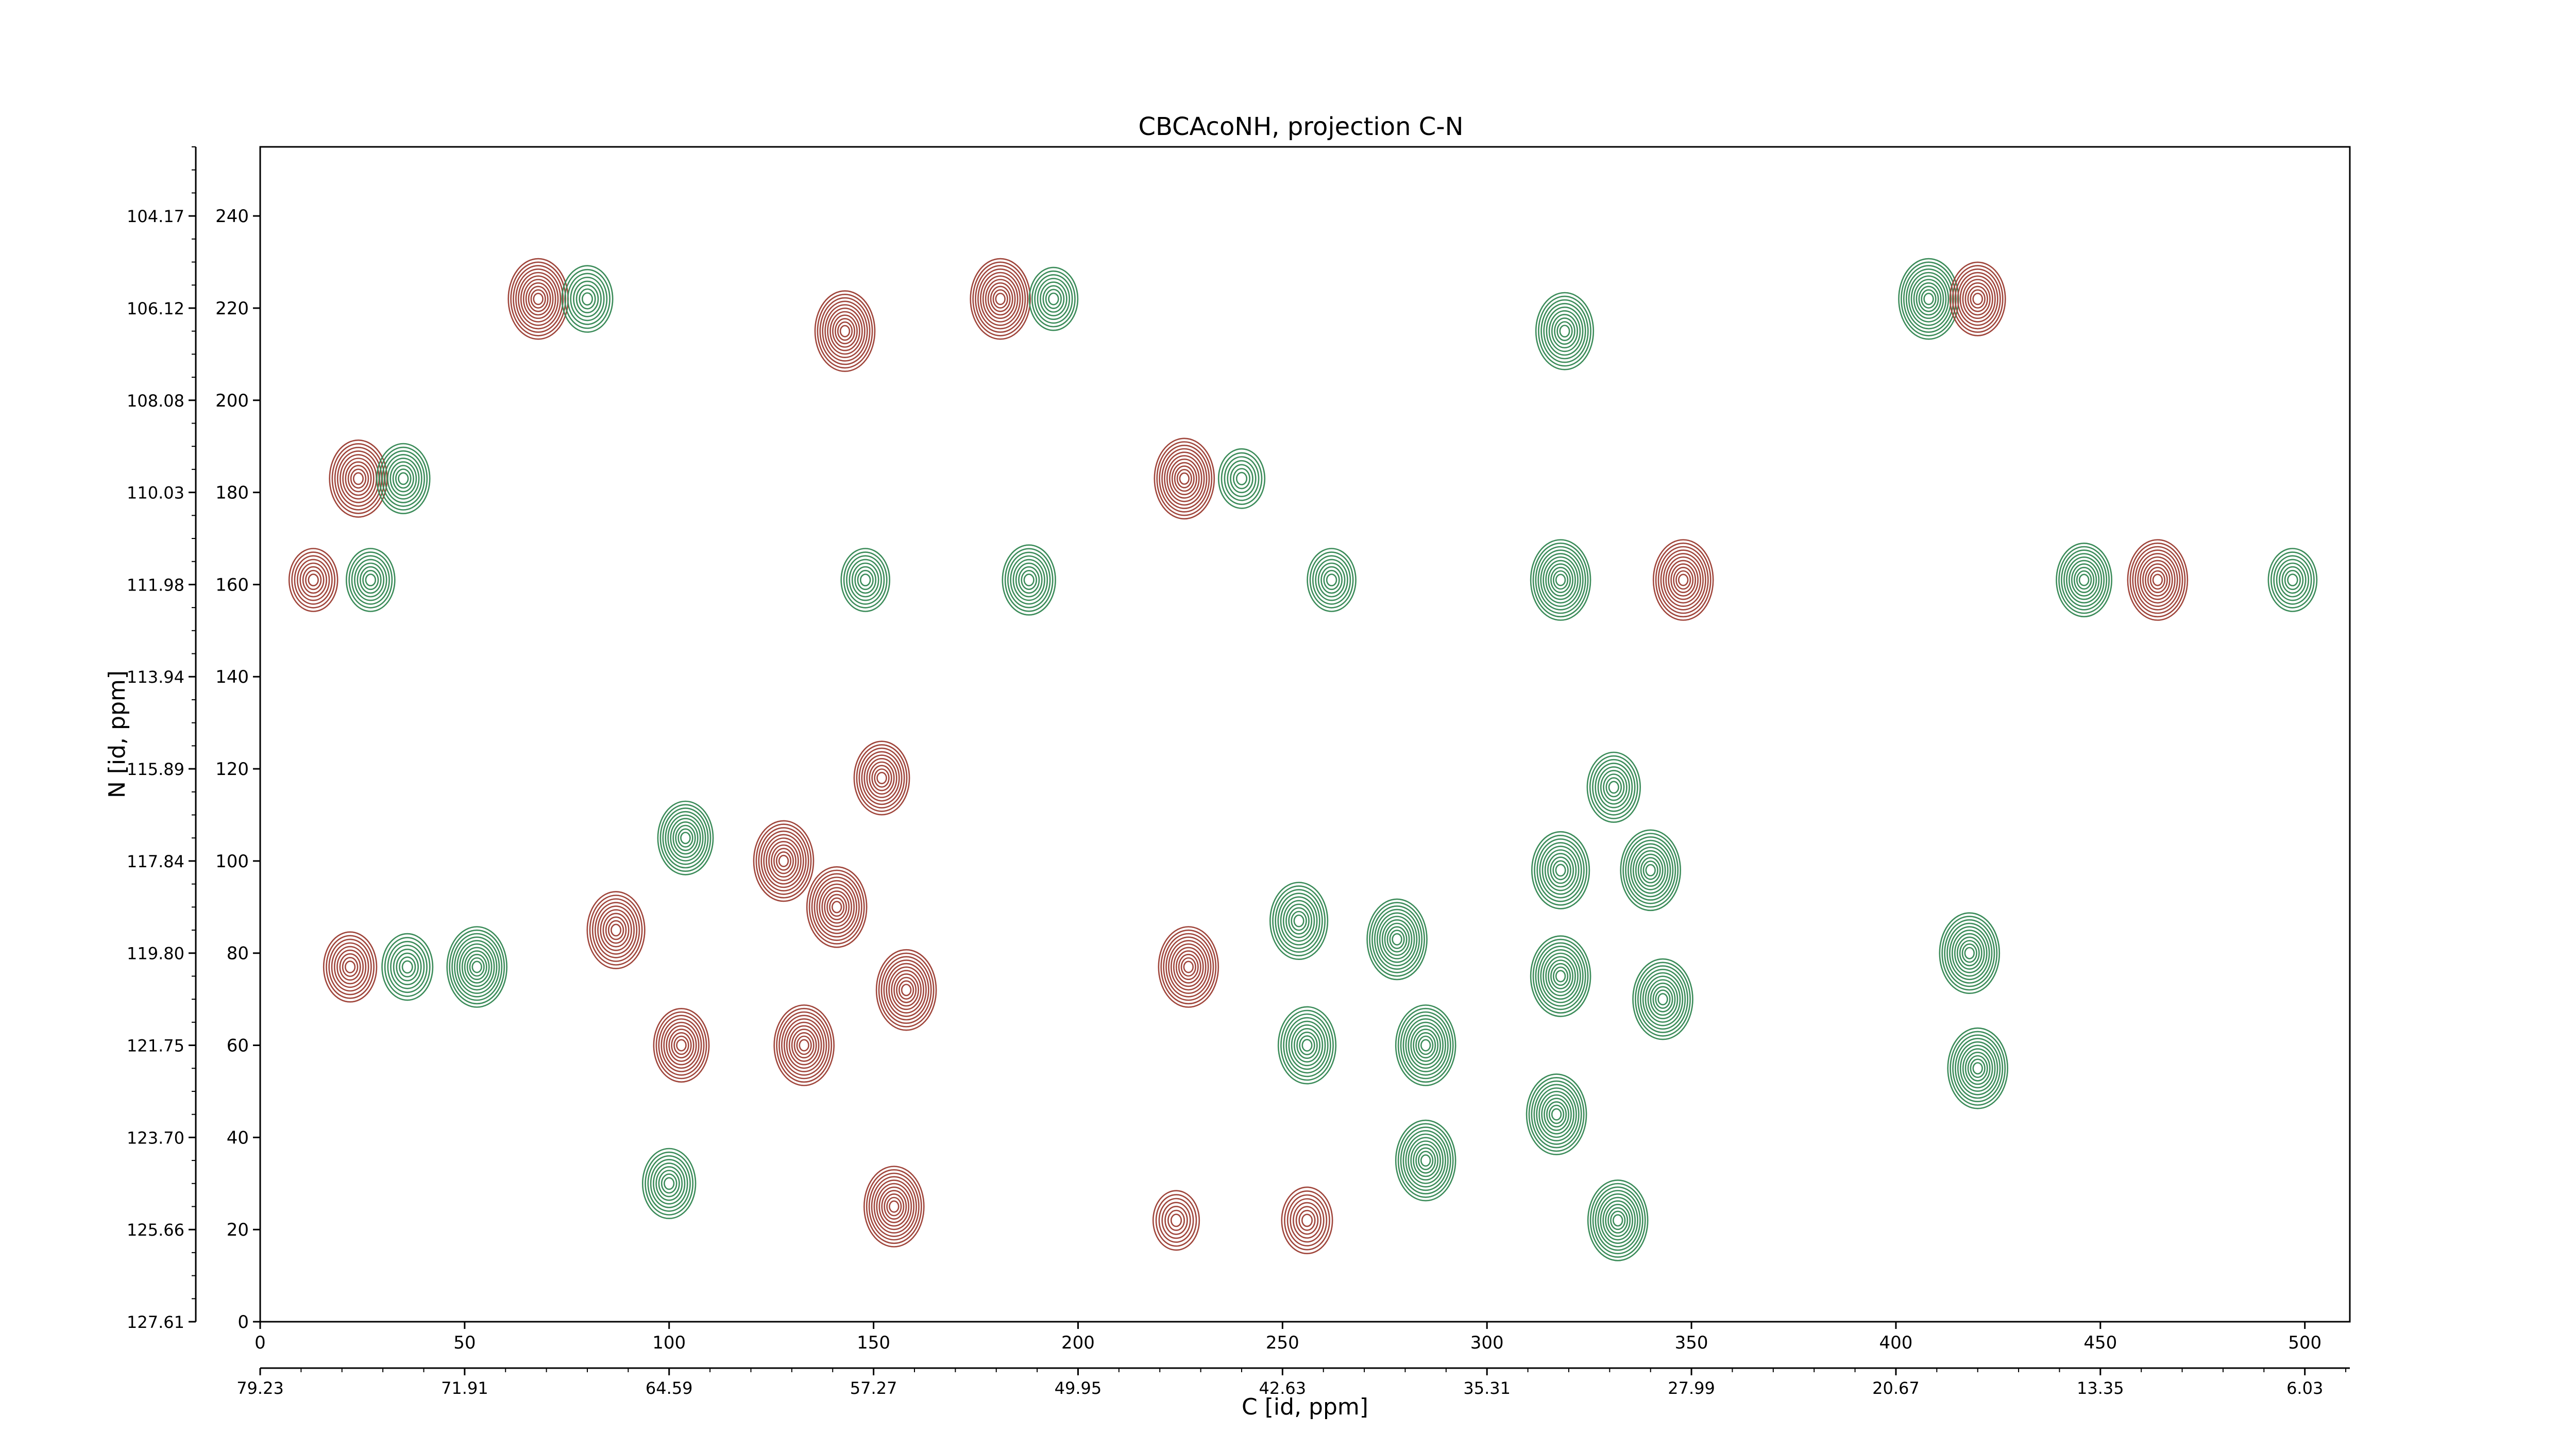 The image size is (2576, 1449). What do you see at coordinates (155, 216) in the screenshot?
I see `y-ppm-tick-label: 104.17` at bounding box center [155, 216].